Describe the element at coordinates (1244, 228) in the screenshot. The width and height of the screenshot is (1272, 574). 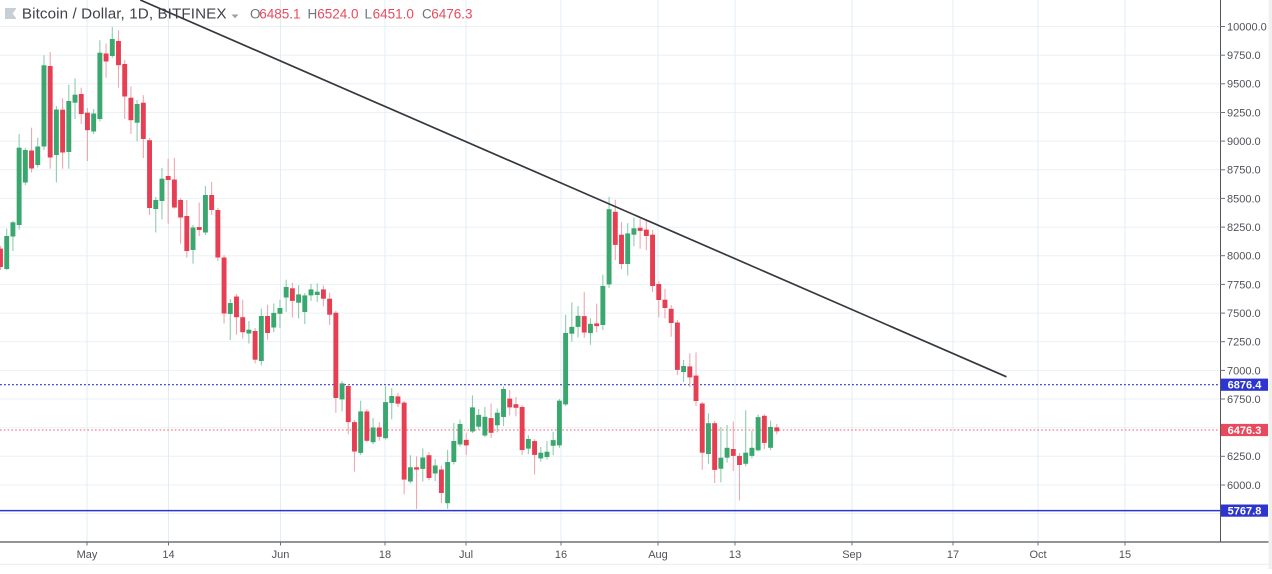
I see `svg-text: 8250.0` at that location.